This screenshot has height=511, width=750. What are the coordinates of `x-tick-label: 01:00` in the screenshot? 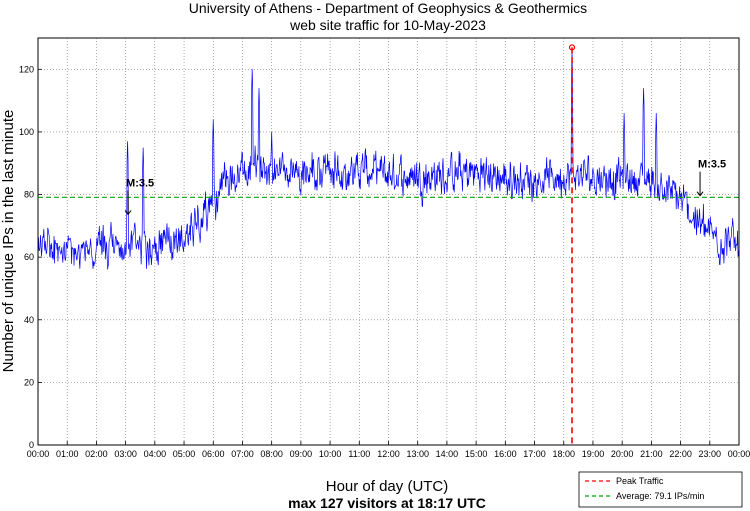 It's located at (67, 454).